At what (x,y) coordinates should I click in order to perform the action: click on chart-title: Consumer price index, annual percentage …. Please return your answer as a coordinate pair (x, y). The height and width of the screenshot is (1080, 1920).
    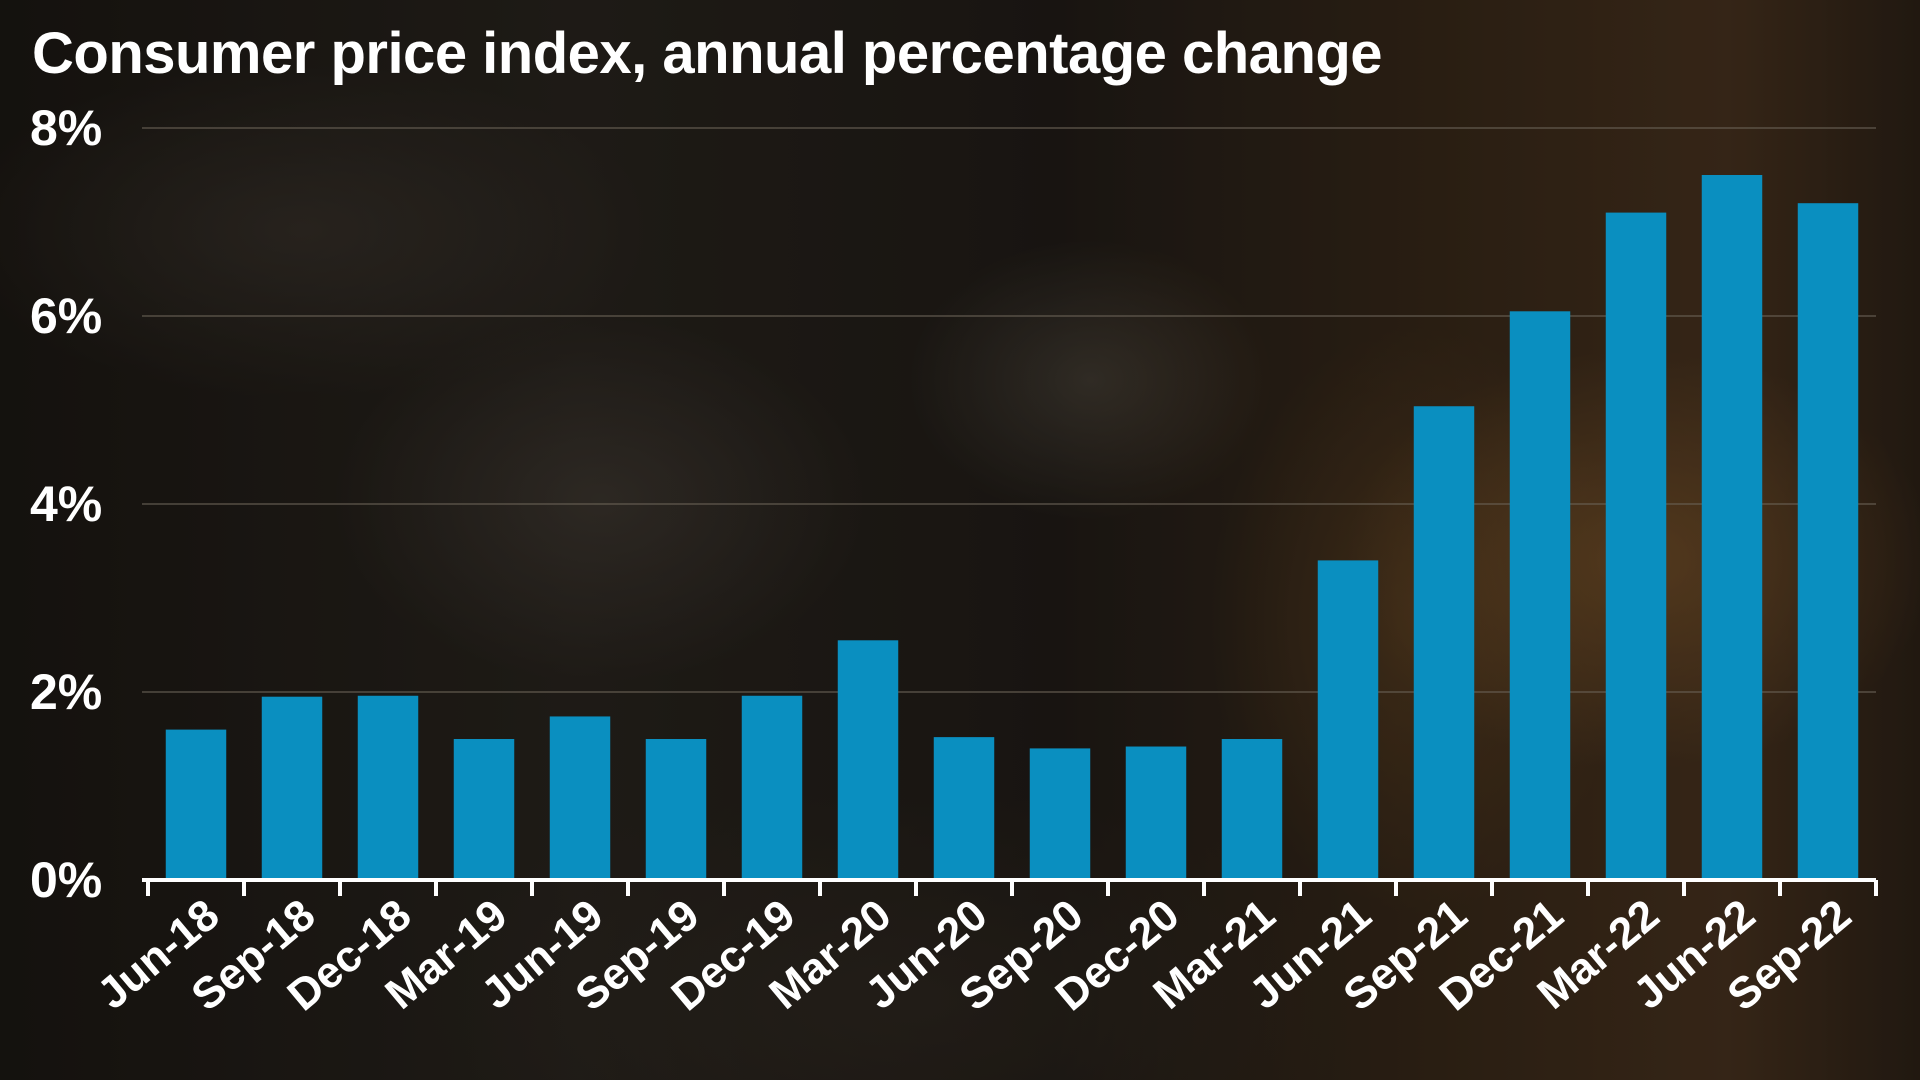
    Looking at the image, I should click on (707, 53).